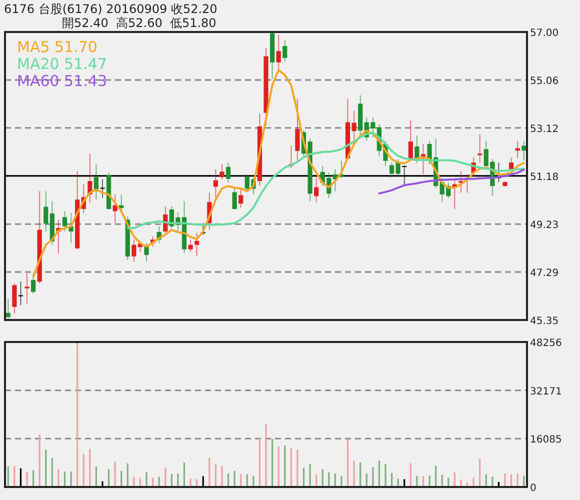 The width and height of the screenshot is (580, 500). I want to click on y-tick-label: 53.12, so click(544, 129).